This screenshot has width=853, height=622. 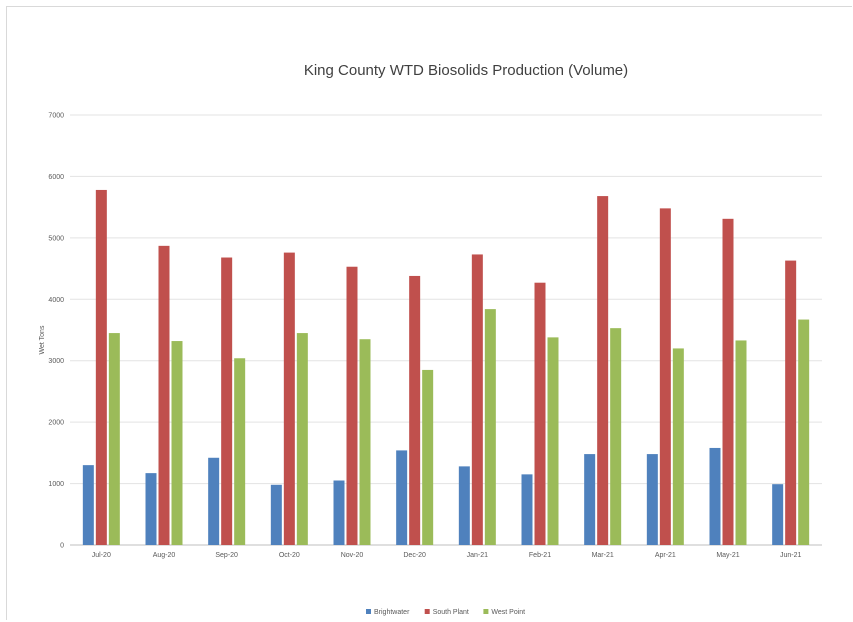 I want to click on x-tick-label: Apr-21, so click(x=665, y=555).